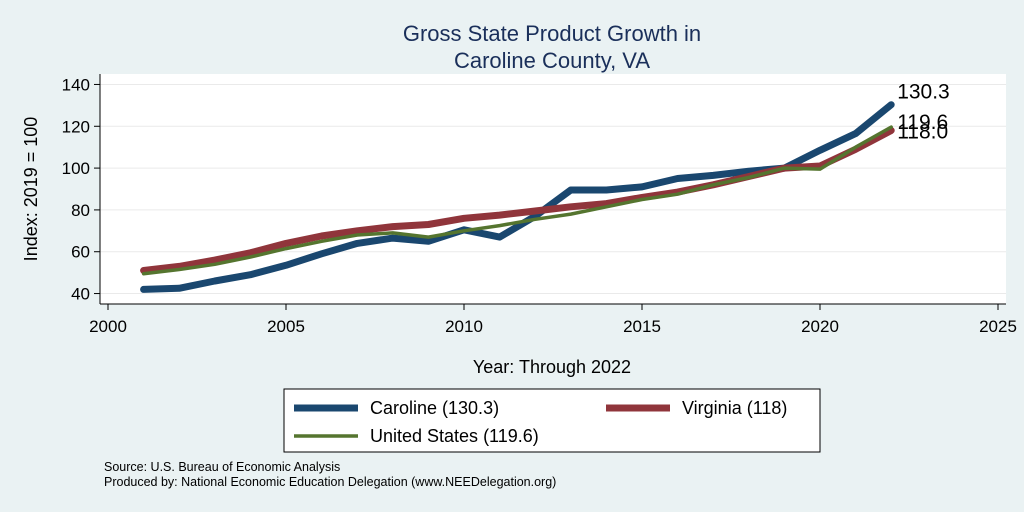 This screenshot has height=512, width=1024. Describe the element at coordinates (80, 294) in the screenshot. I see `y-tick-label-40: 40` at that location.